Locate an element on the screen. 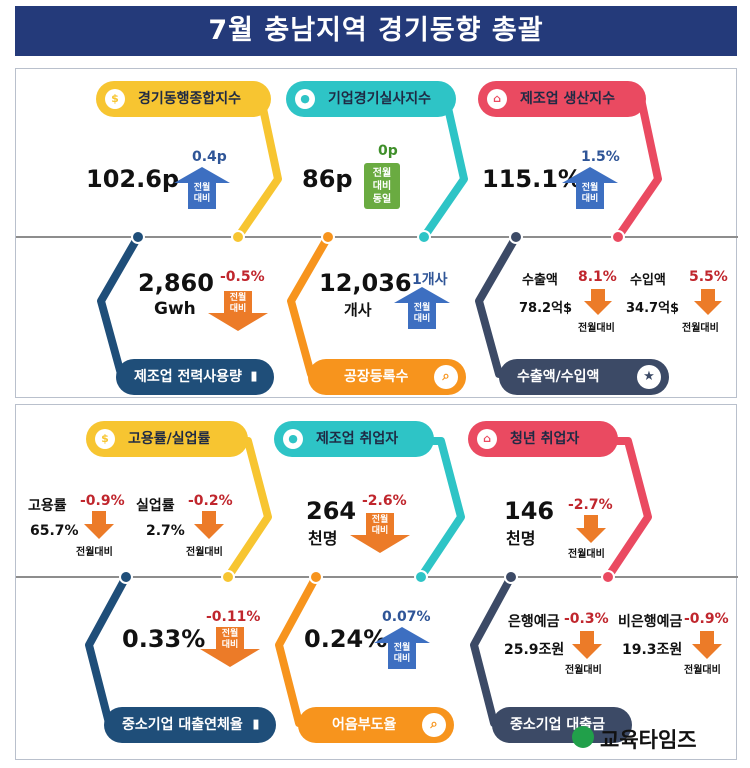 The image size is (750, 768). pill-label: 어음부도율 is located at coordinates (364, 725).